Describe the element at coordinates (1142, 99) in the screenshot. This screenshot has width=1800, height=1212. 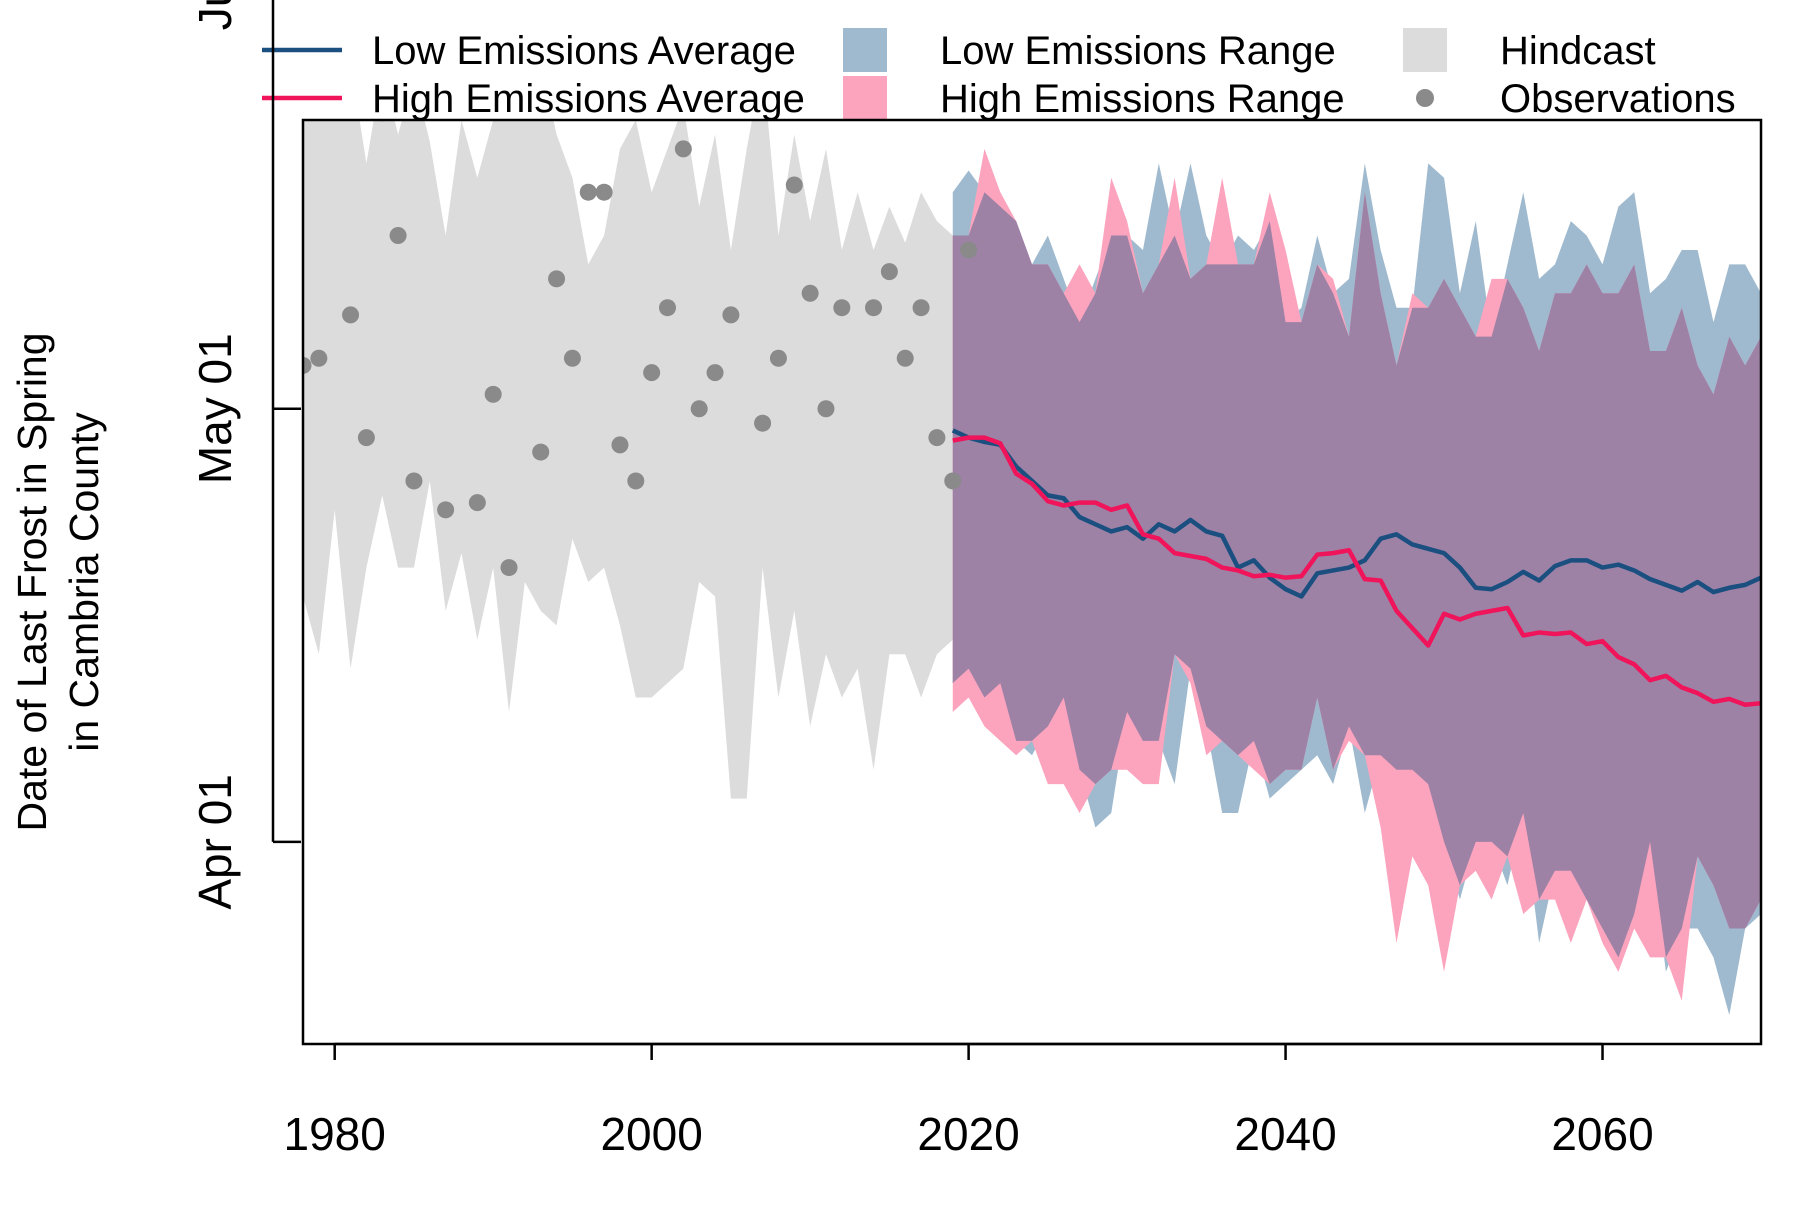
I see `legend-label: High Emissions Range` at that location.